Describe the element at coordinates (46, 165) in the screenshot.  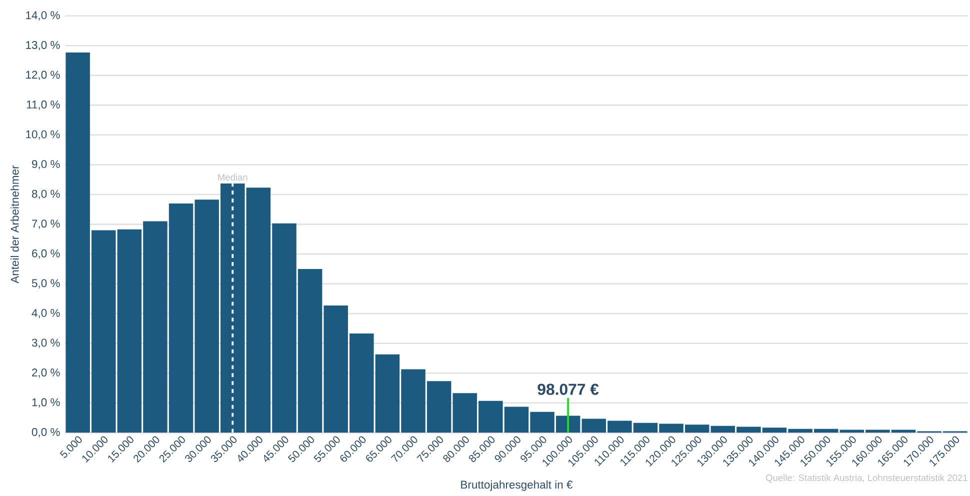
I see `y-tick-label: 9,0 %` at that location.